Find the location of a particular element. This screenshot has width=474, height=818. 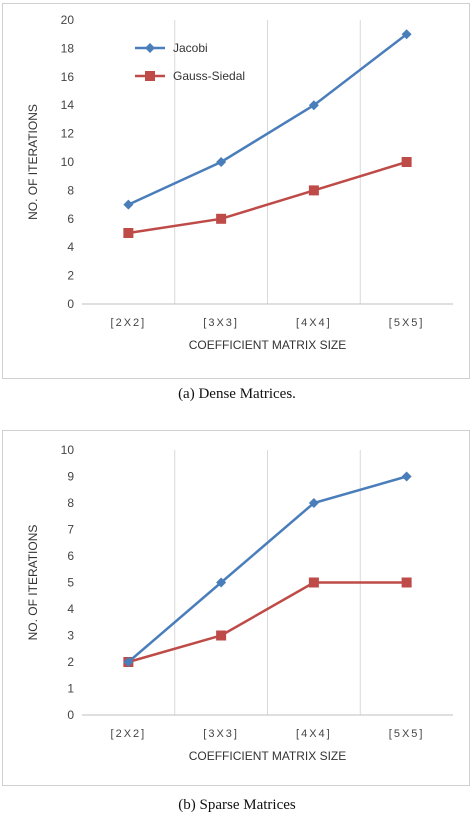

y-tick-label: 14 is located at coordinates (68, 105).